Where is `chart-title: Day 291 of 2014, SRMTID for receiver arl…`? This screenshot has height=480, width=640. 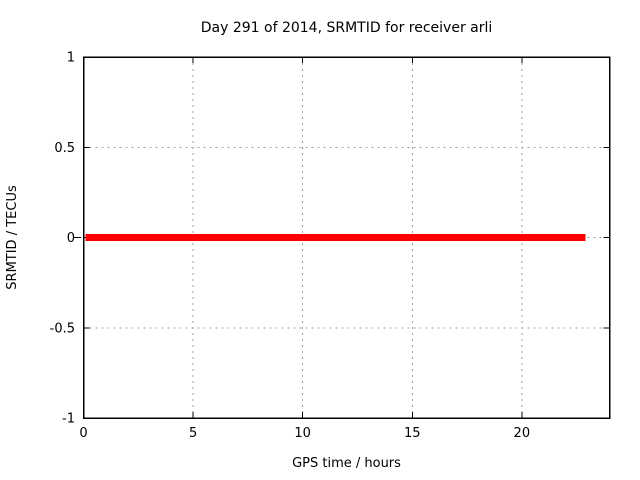
chart-title: Day 291 of 2014, SRMTID for receiver arl… is located at coordinates (347, 28).